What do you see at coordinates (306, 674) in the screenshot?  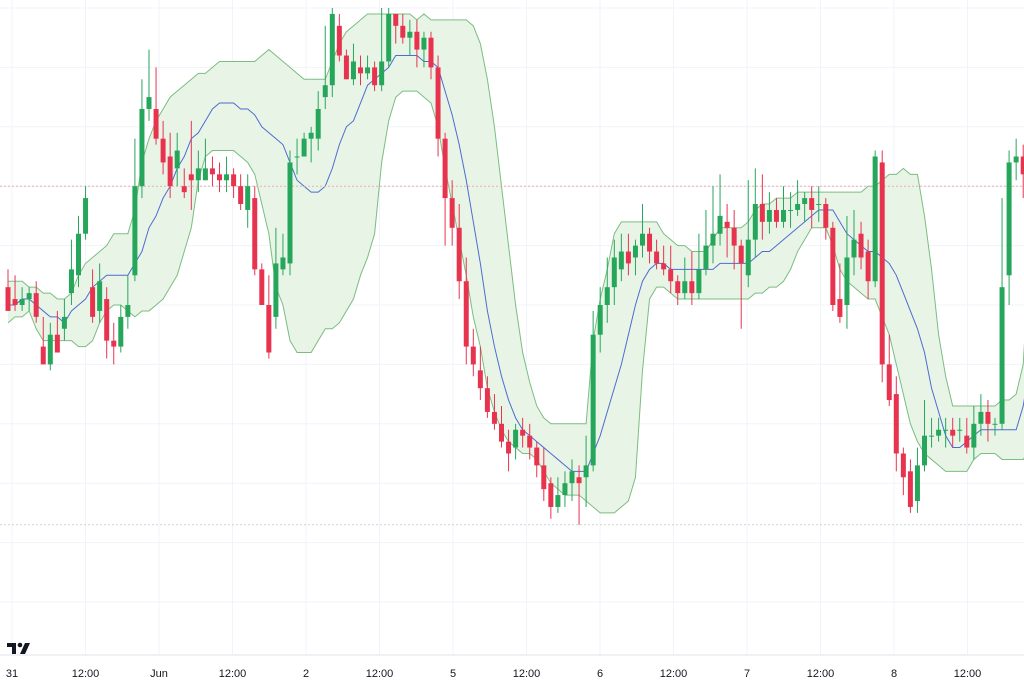 I see `x-tick-label: 2` at bounding box center [306, 674].